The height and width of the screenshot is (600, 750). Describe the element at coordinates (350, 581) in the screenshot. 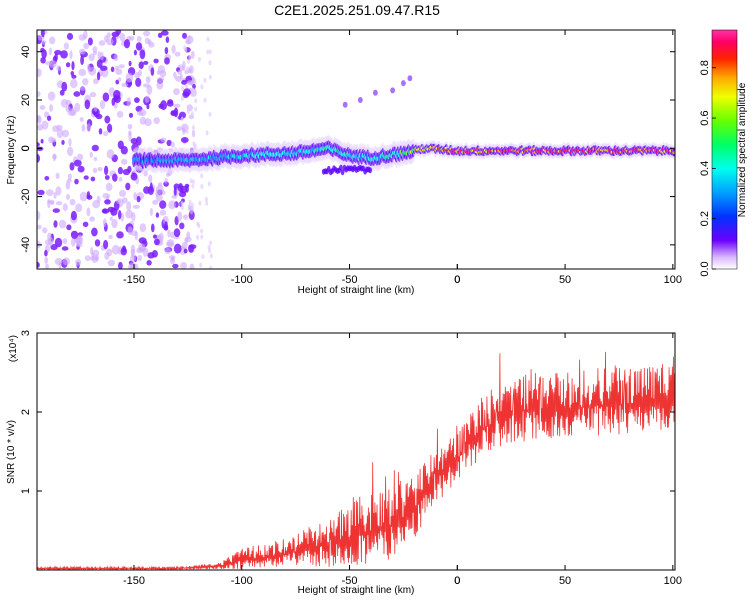

I see `x-tick-label: -50` at that location.